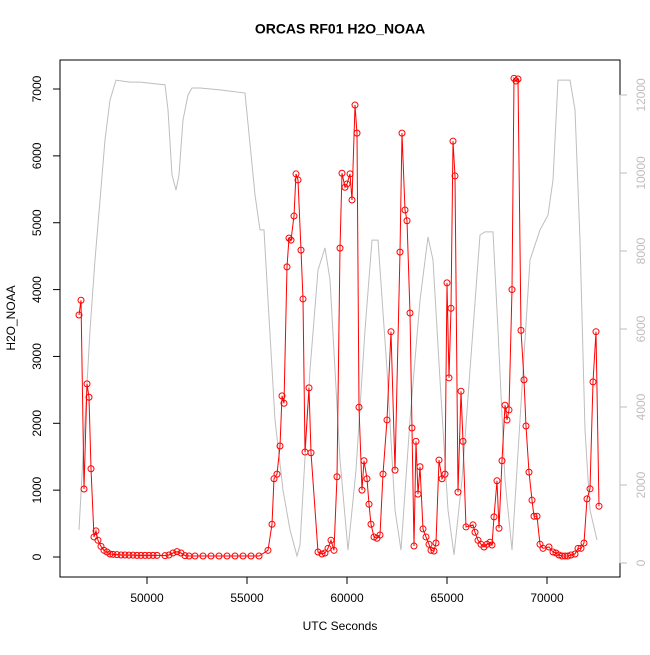  I want to click on y2-tick-label: 10000, so click(641, 173).